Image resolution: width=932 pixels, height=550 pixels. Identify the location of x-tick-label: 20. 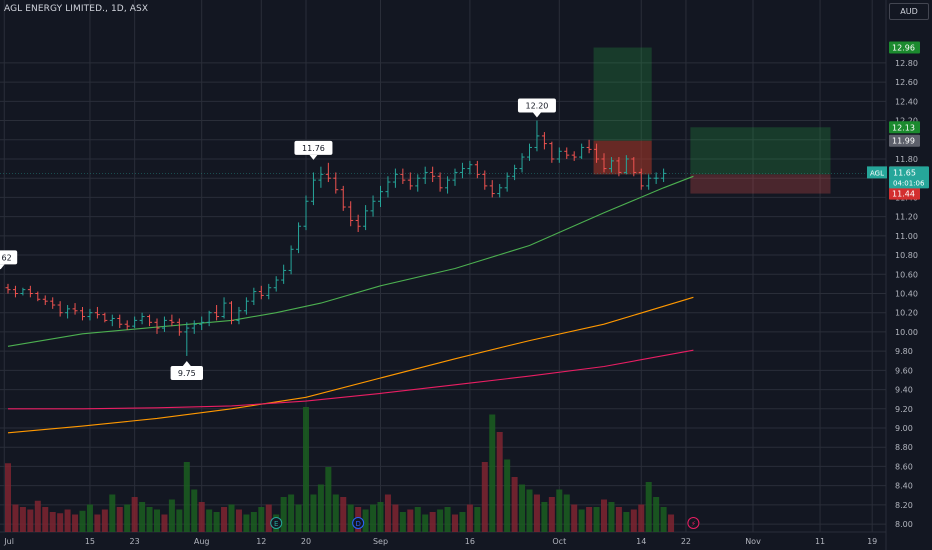
(306, 541).